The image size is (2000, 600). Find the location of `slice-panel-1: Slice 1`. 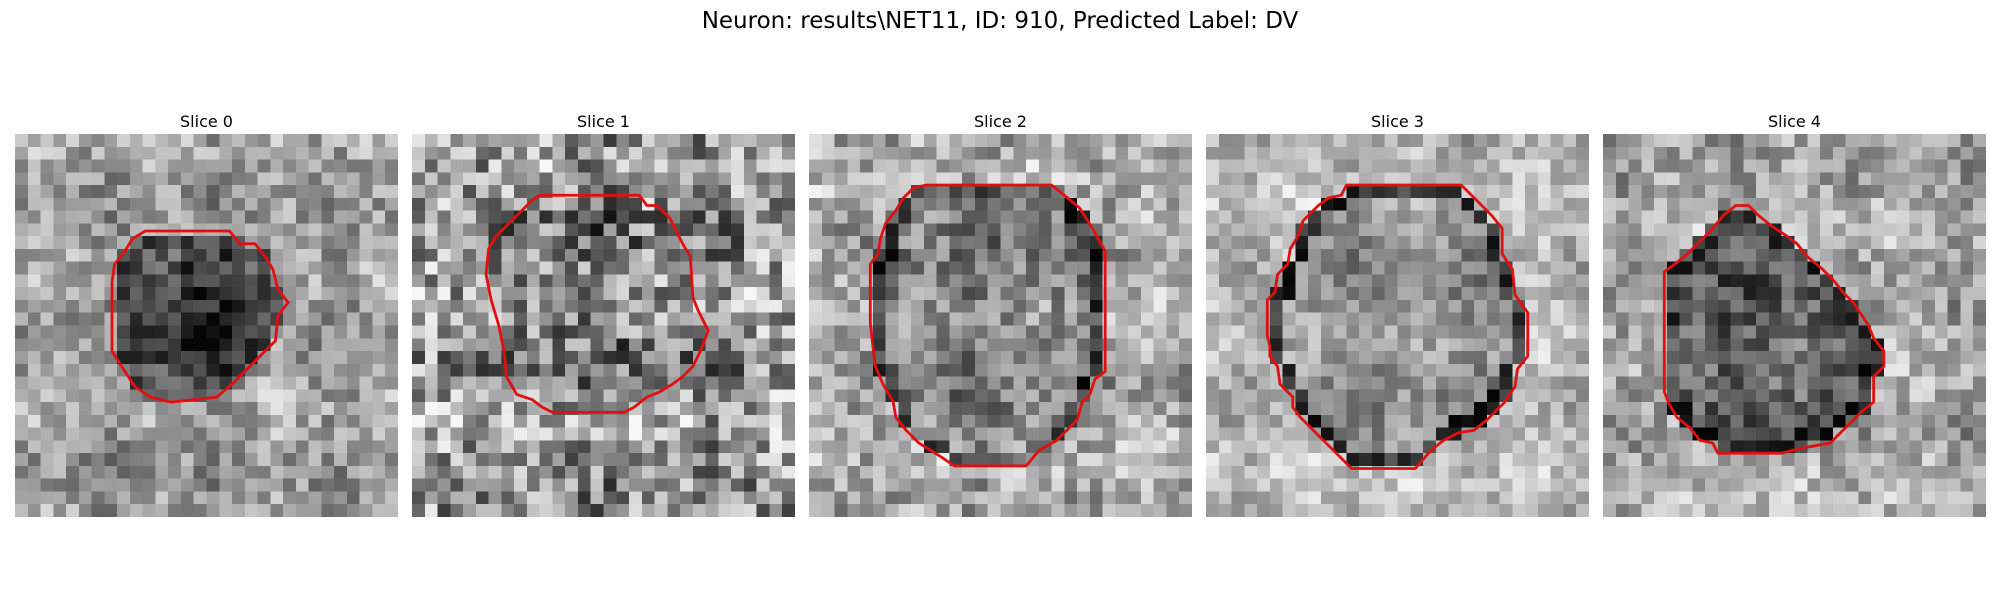

slice-panel-1: Slice 1 is located at coordinates (603, 314).